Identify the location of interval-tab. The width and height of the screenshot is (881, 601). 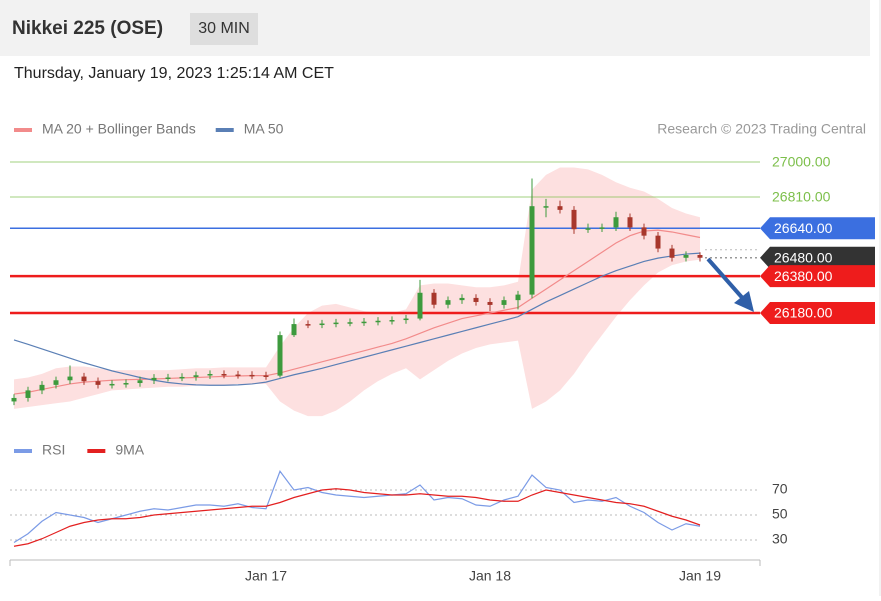
(224, 29).